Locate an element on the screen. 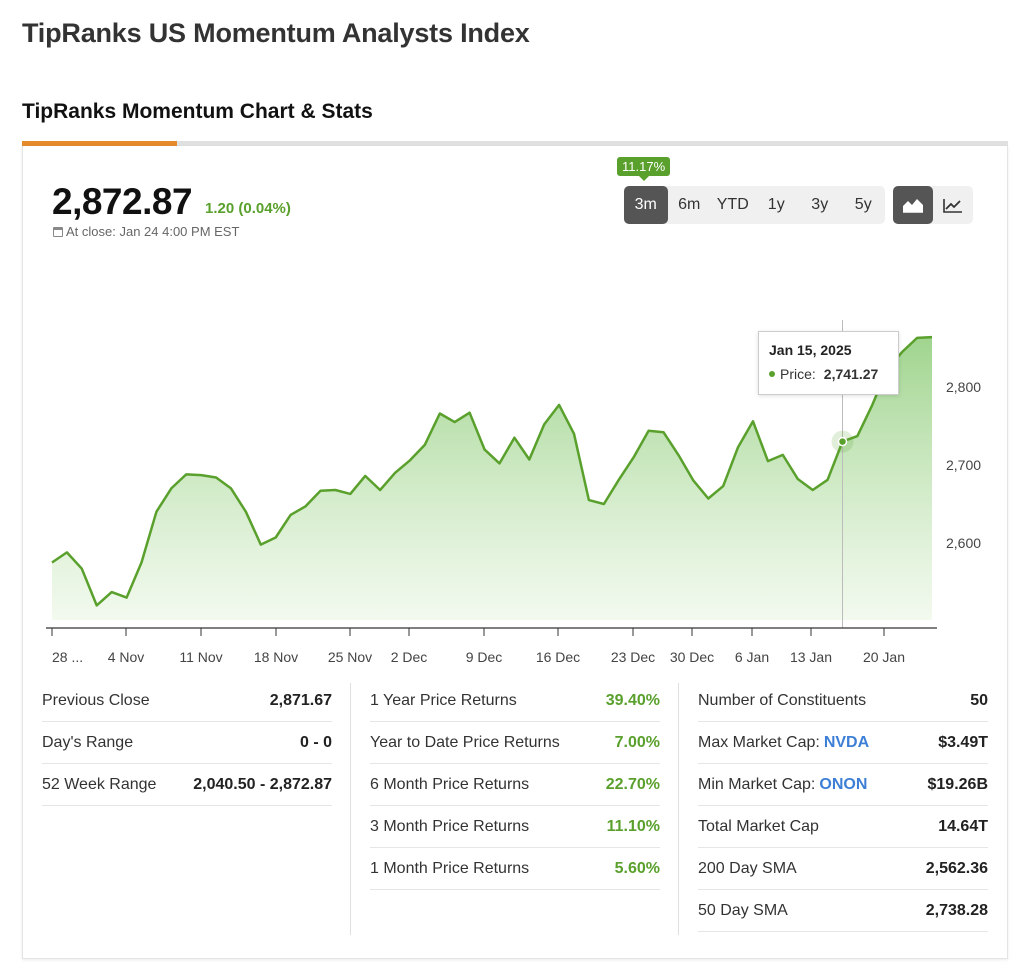 The width and height of the screenshot is (1024, 979). y-axis-tick-label: 2,700 is located at coordinates (963, 465).